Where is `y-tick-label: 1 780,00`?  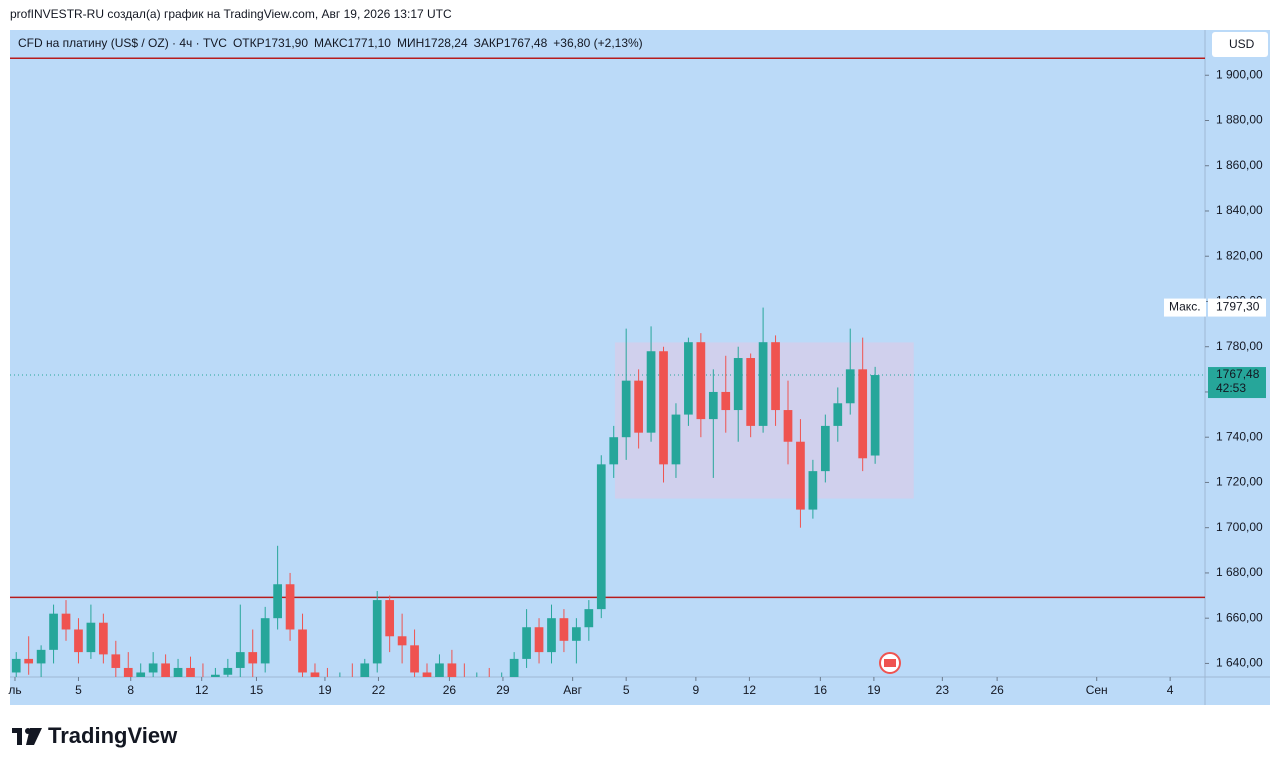
y-tick-label: 1 780,00 is located at coordinates (1239, 346).